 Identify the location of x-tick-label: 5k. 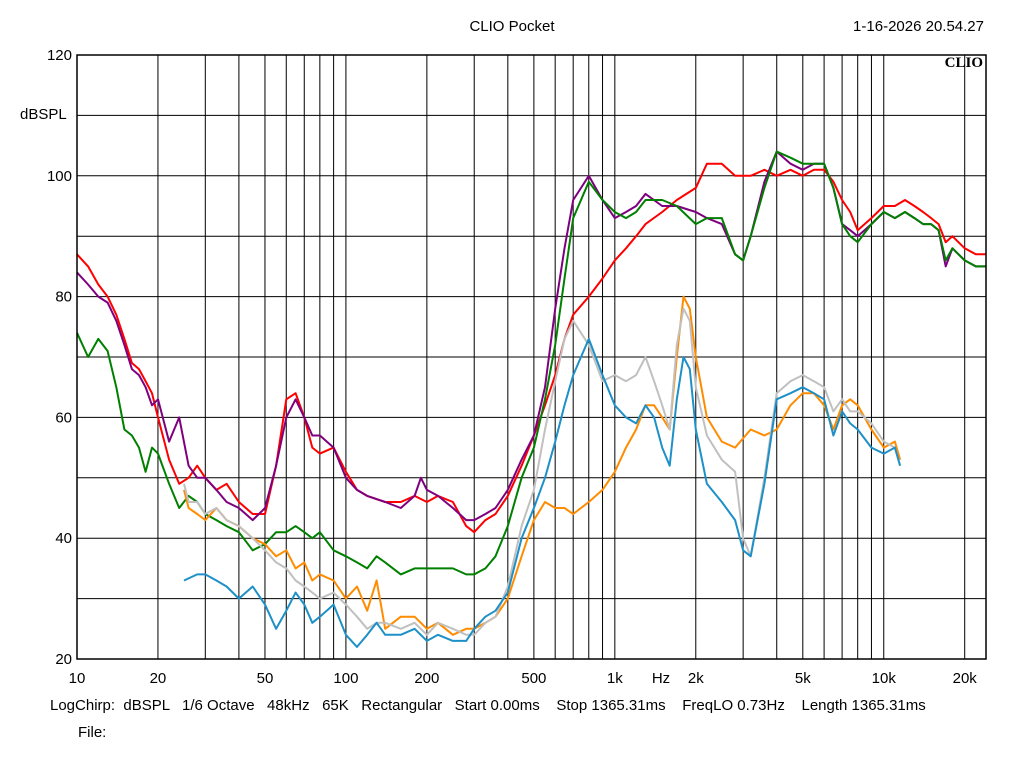
(803, 678).